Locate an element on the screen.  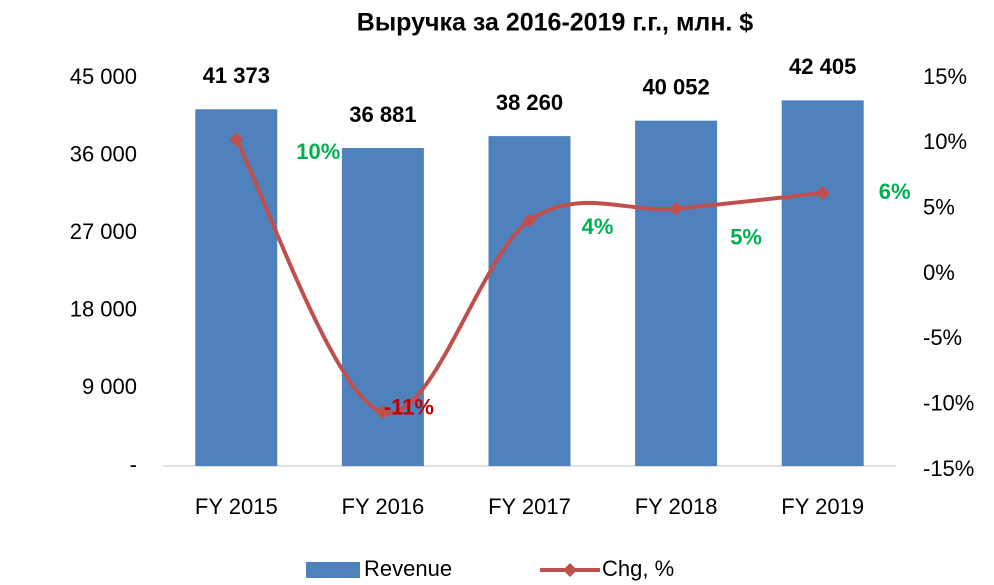
x-tick-label: FY 2015 is located at coordinates (236, 506).